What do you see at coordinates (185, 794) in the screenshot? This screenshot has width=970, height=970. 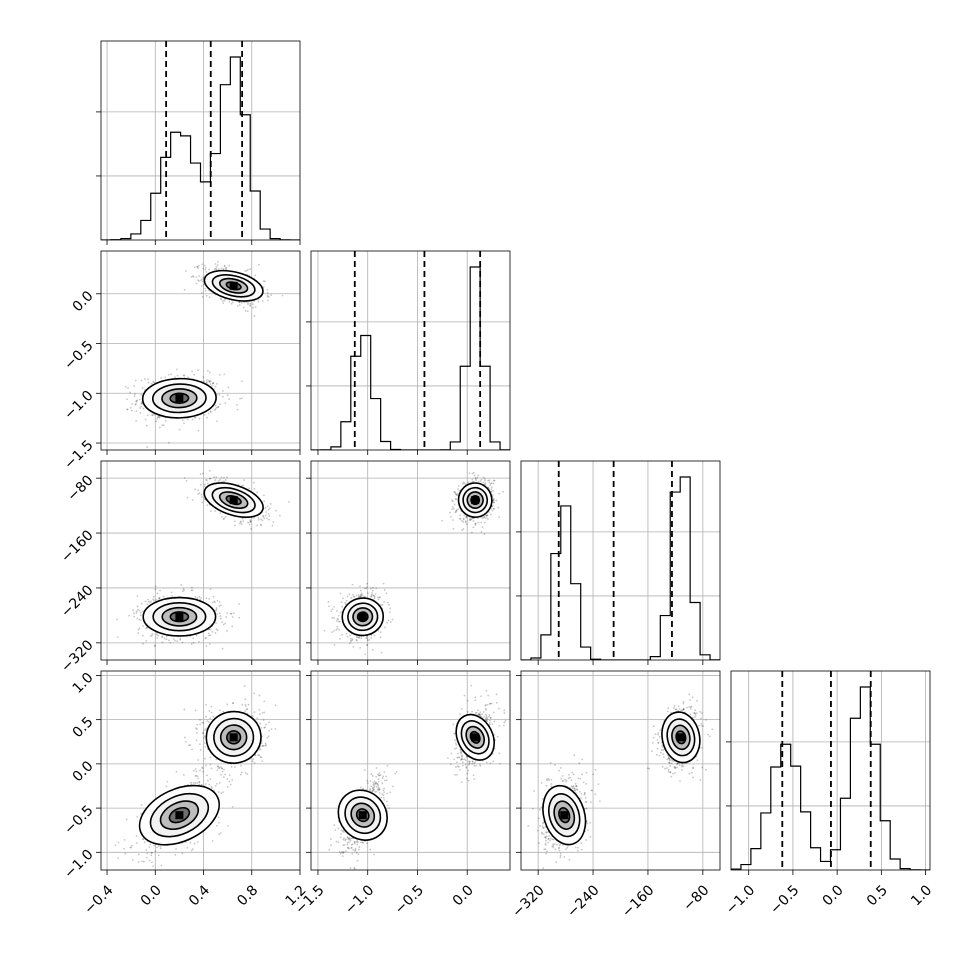 I see `panel-3-0: −1.0−0.50.00.51.0−0.4 0.0 0.4 0.8 1.2` at bounding box center [185, 794].